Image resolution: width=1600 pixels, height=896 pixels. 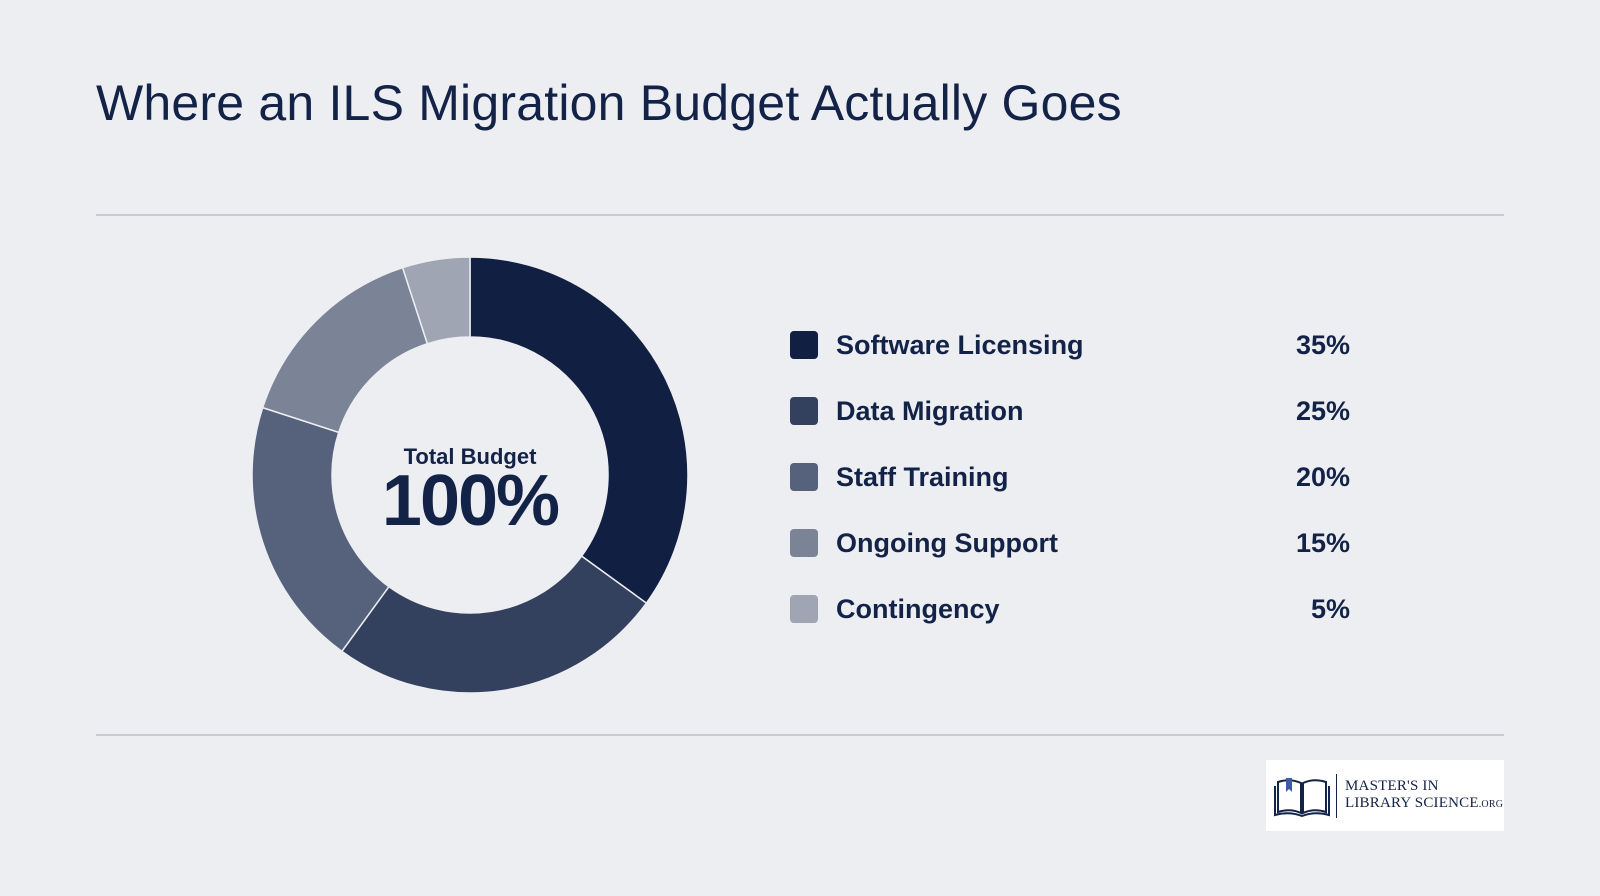 What do you see at coordinates (804, 609) in the screenshot?
I see `legend-swatch-contingency` at bounding box center [804, 609].